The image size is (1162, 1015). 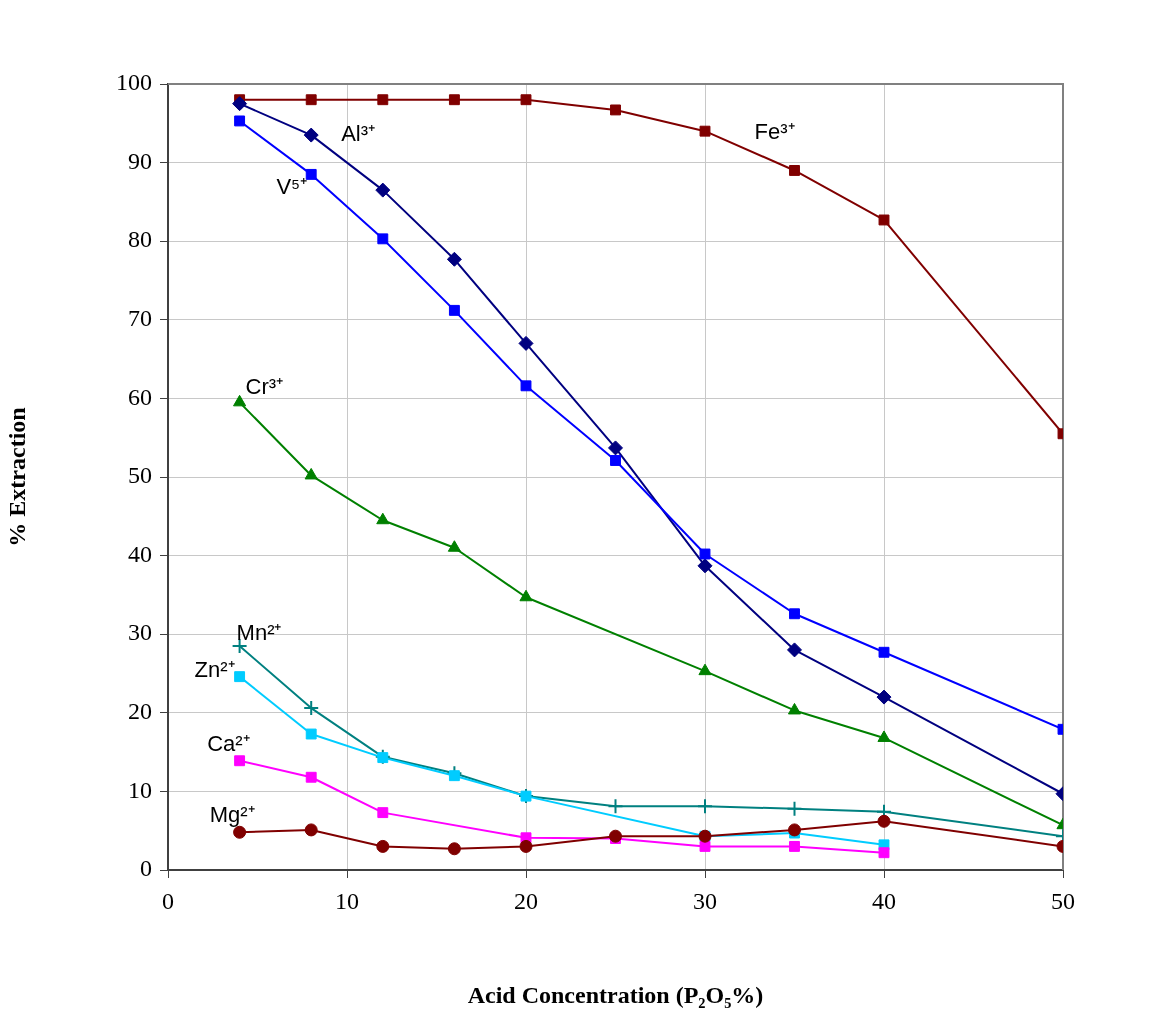 What do you see at coordinates (140, 318) in the screenshot?
I see `y-tick-label: 70` at bounding box center [140, 318].